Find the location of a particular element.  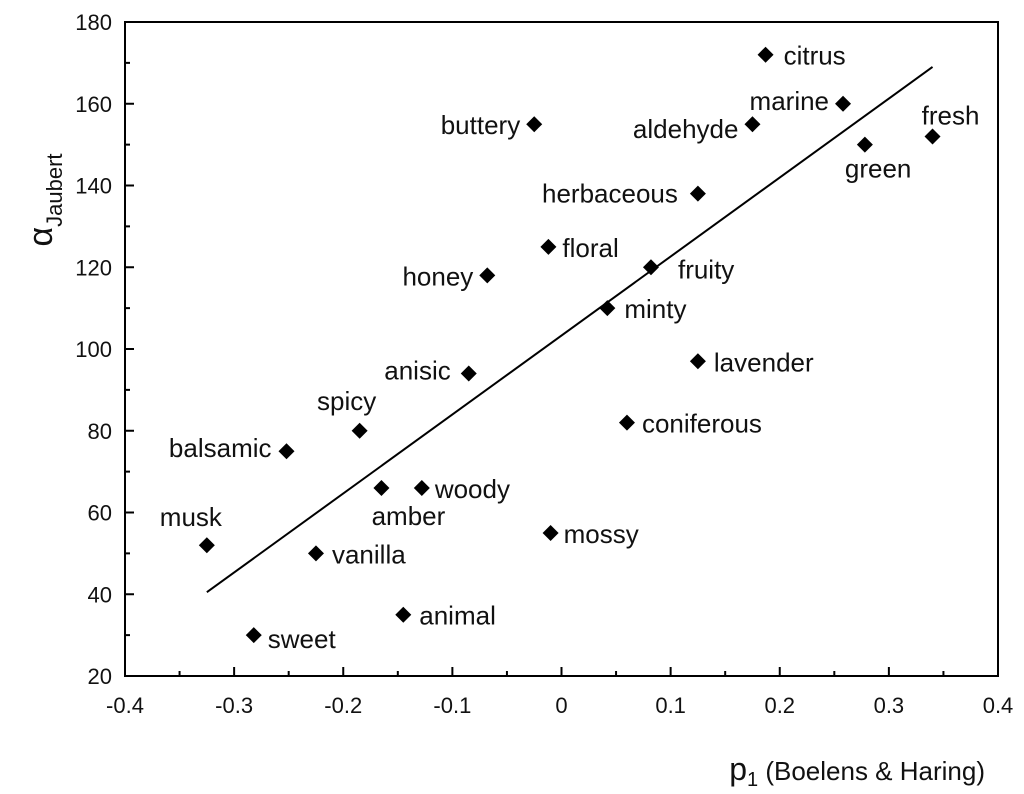

point-label: citrus is located at coordinates (815, 56).